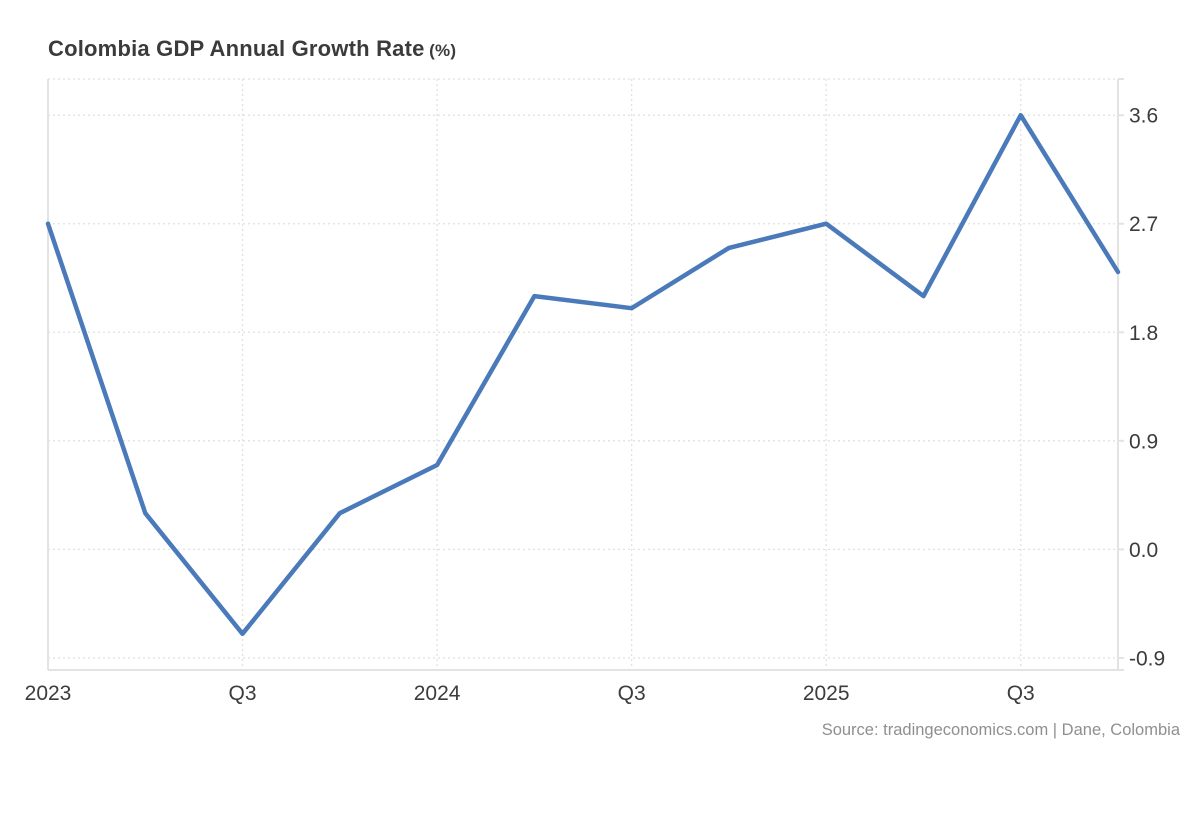 The width and height of the screenshot is (1200, 820). What do you see at coordinates (1143, 333) in the screenshot?
I see `y-axis-tick-label: 1.8` at bounding box center [1143, 333].